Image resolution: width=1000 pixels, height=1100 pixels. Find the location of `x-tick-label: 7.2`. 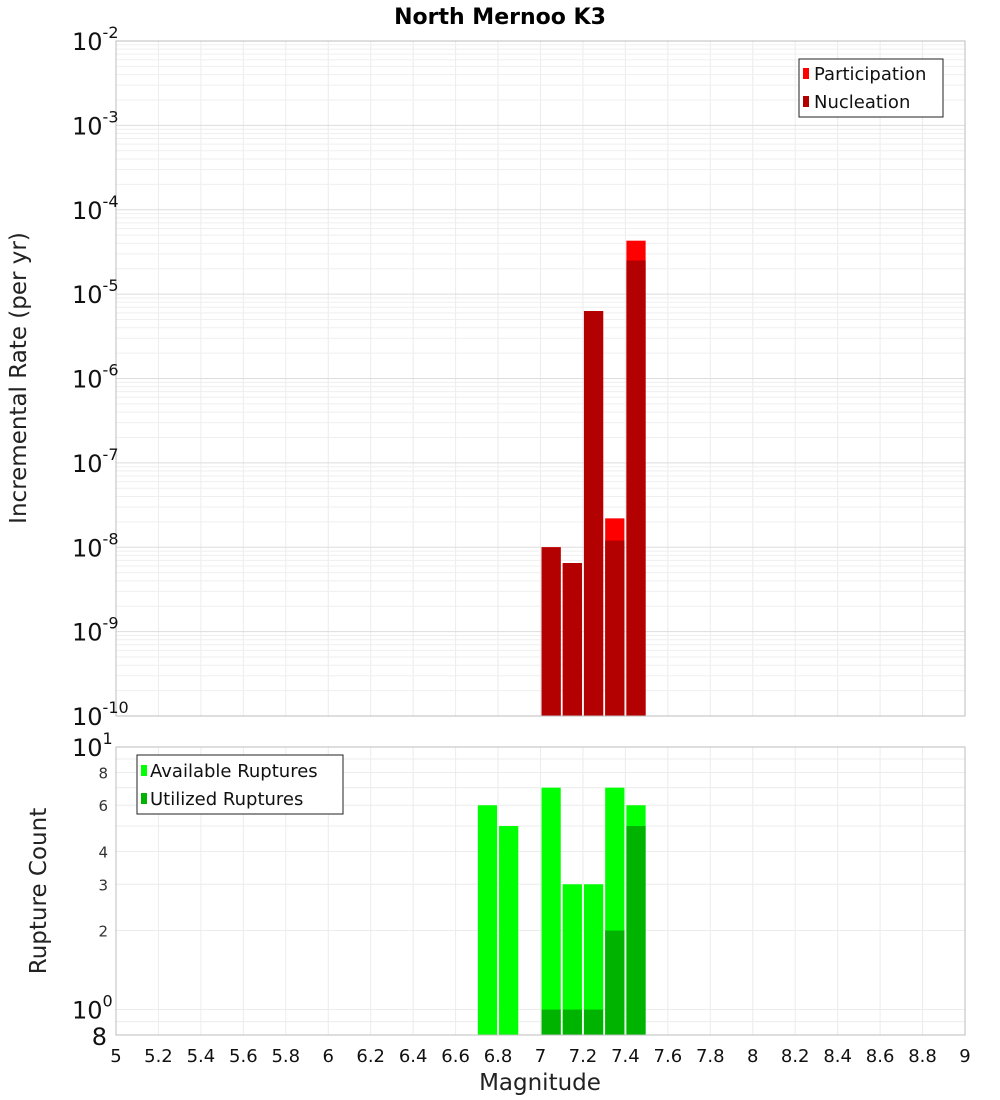

x-tick-label: 7.2 is located at coordinates (583, 1056).